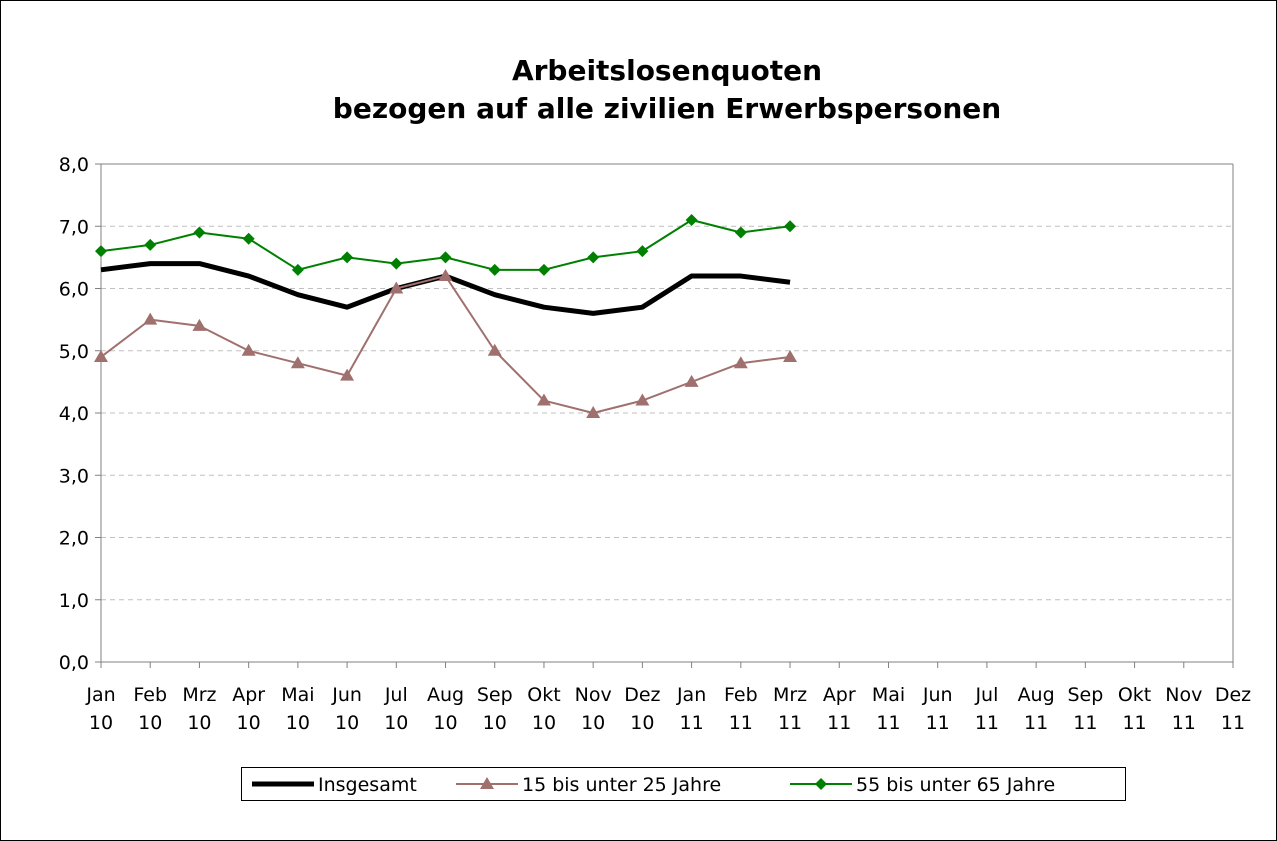  What do you see at coordinates (150, 709) in the screenshot?
I see `x-tick-label: Feb 10` at bounding box center [150, 709].